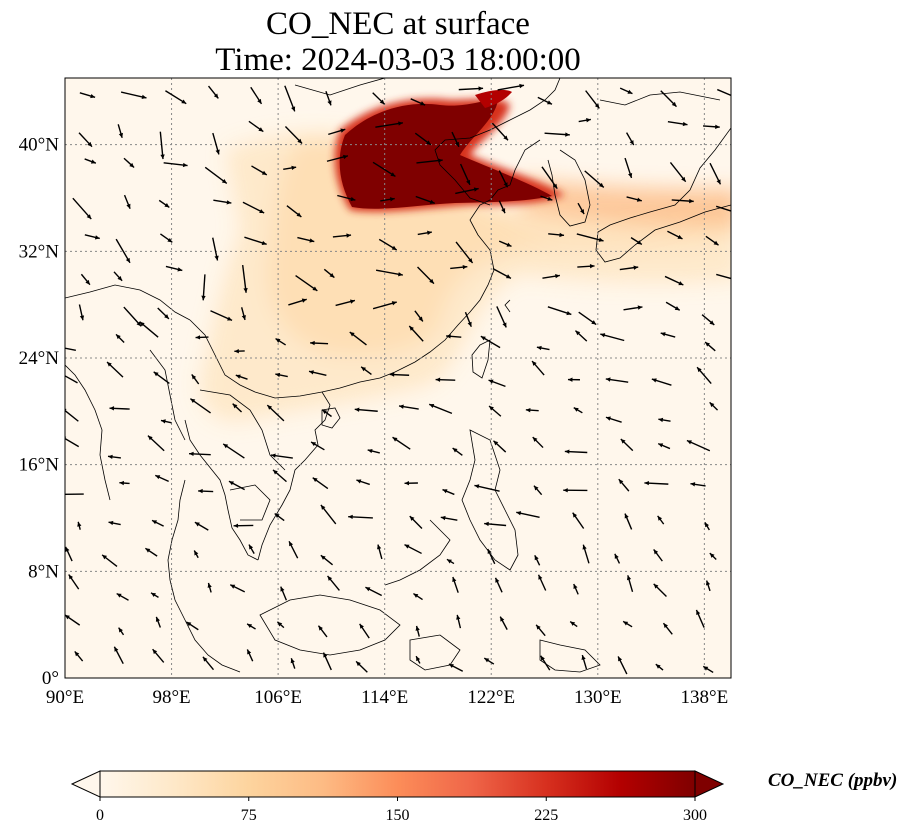 The height and width of the screenshot is (836, 920). What do you see at coordinates (398, 815) in the screenshot?
I see `colorbar-tick-label: 150` at bounding box center [398, 815].